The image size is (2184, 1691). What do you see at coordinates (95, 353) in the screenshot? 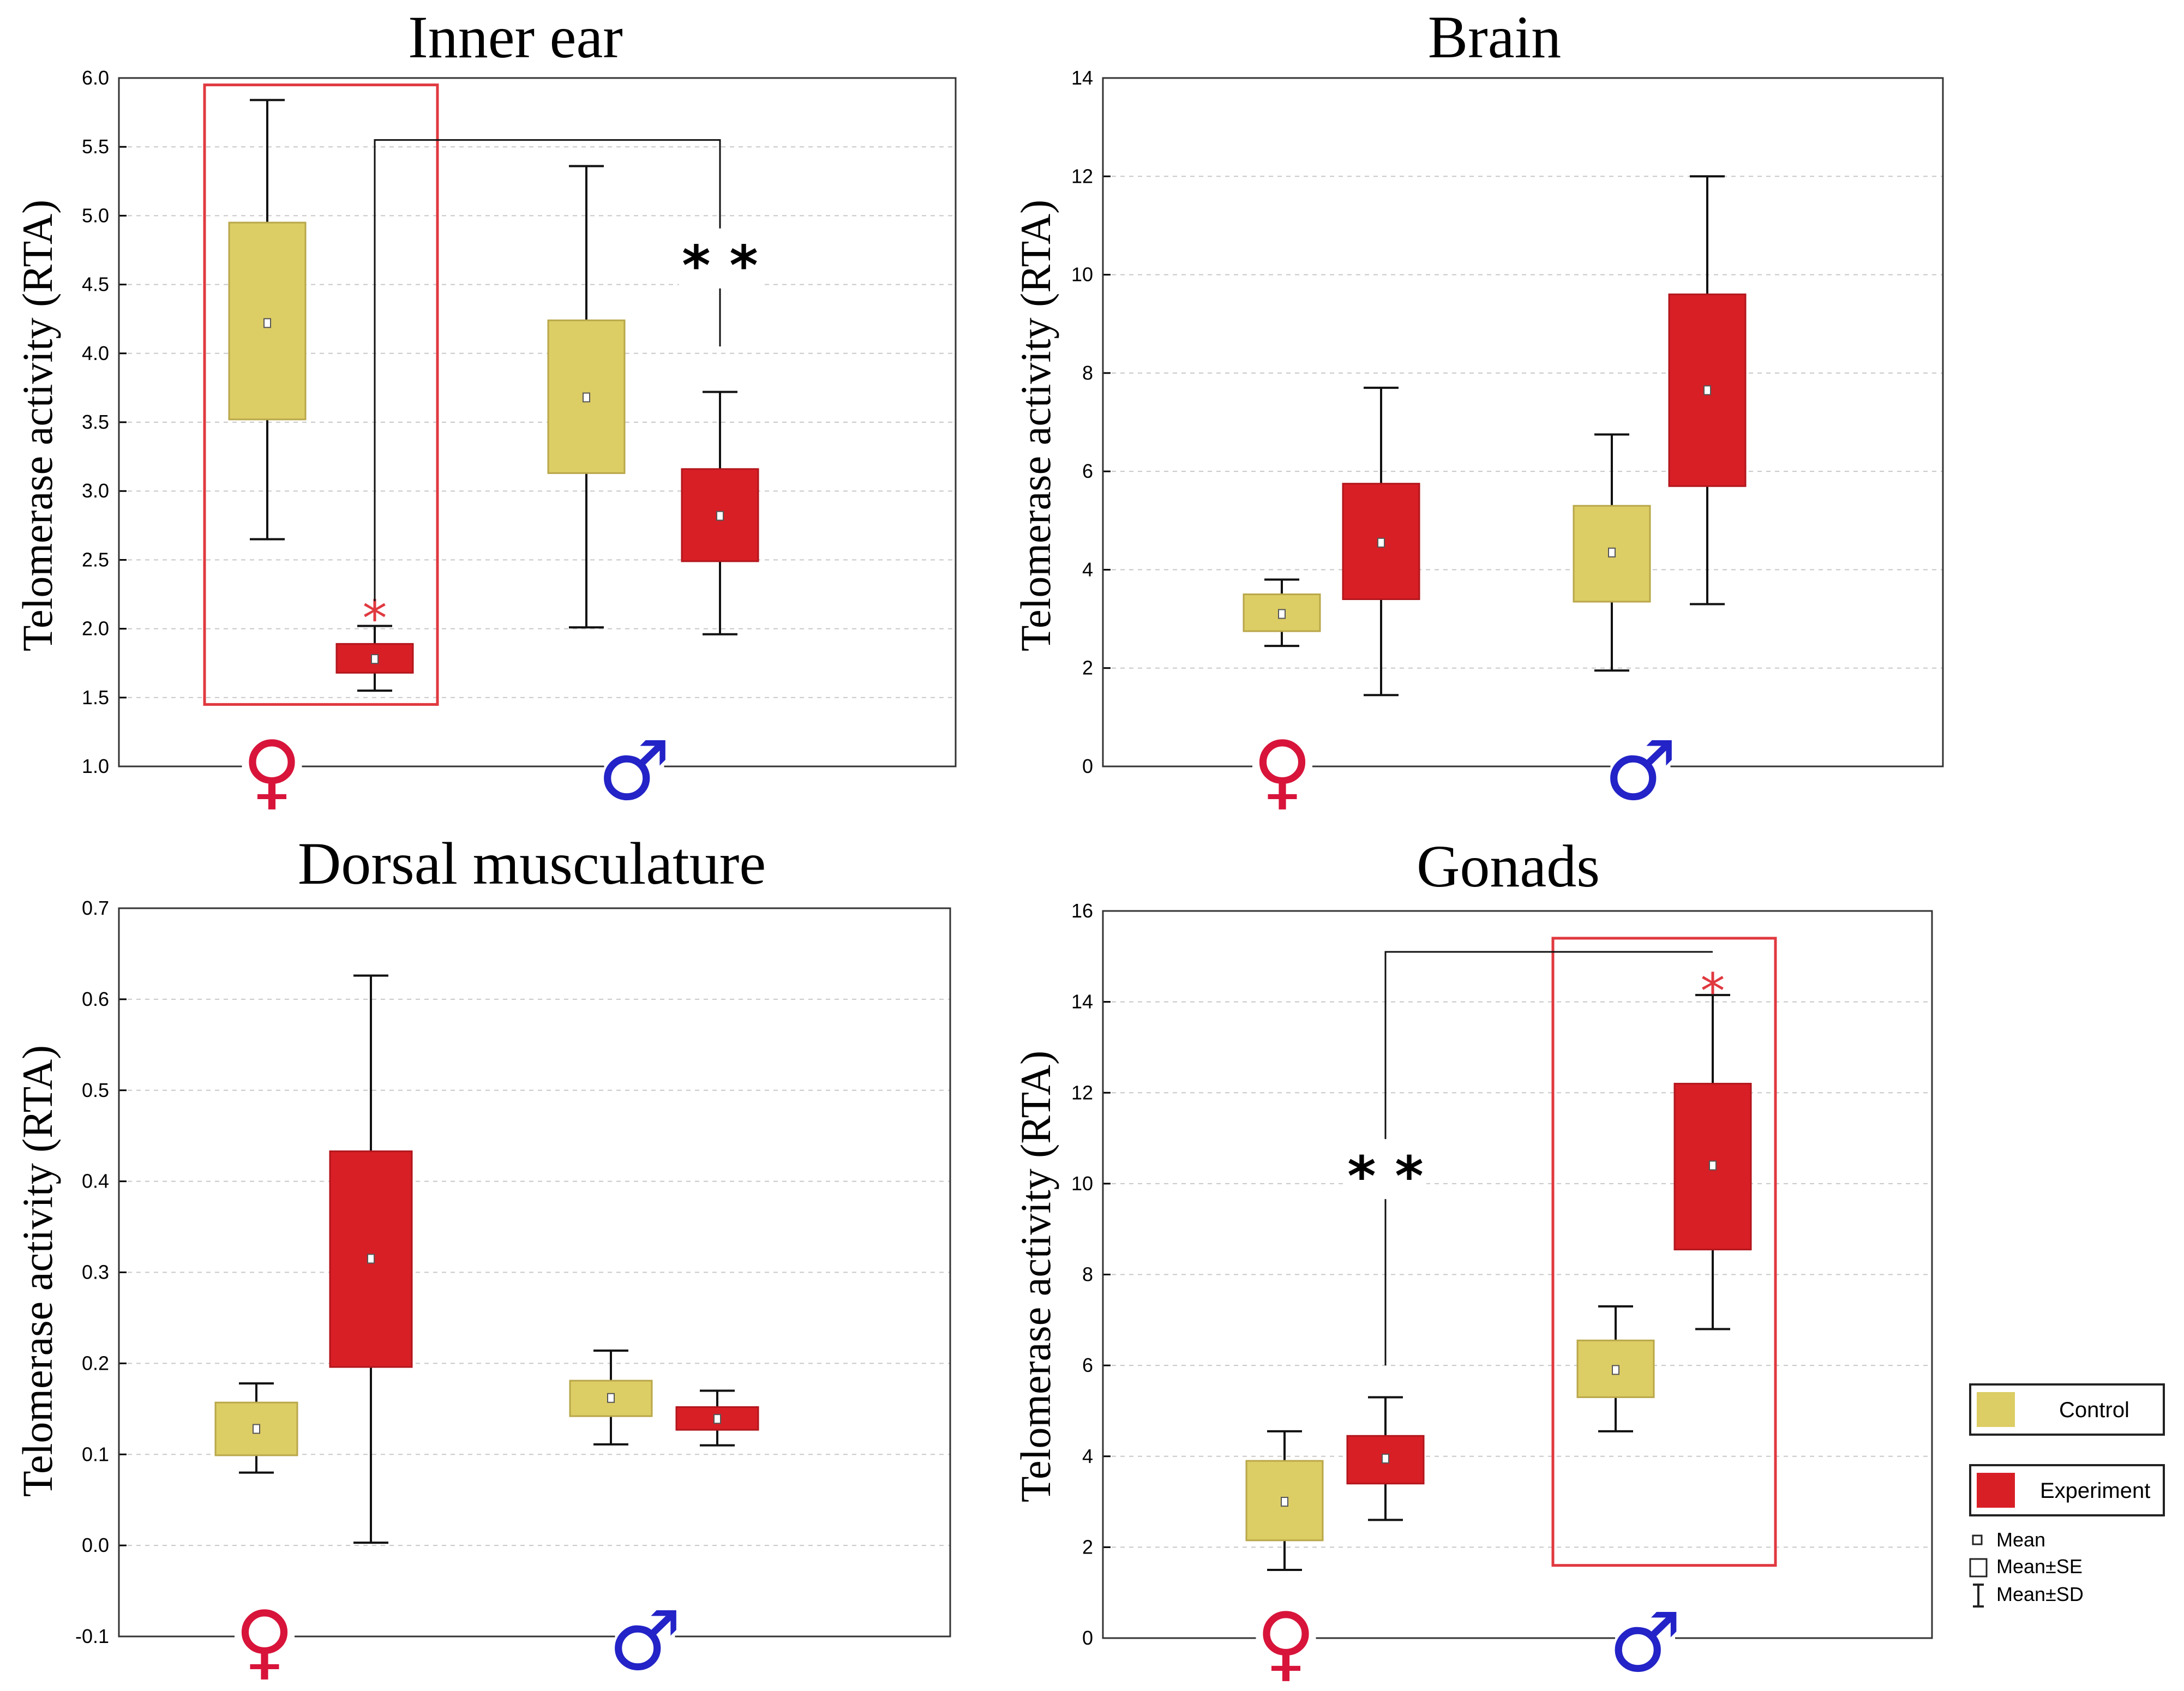
I see `y-tick-label-inner-ear-6: 4.0` at bounding box center [95, 353].